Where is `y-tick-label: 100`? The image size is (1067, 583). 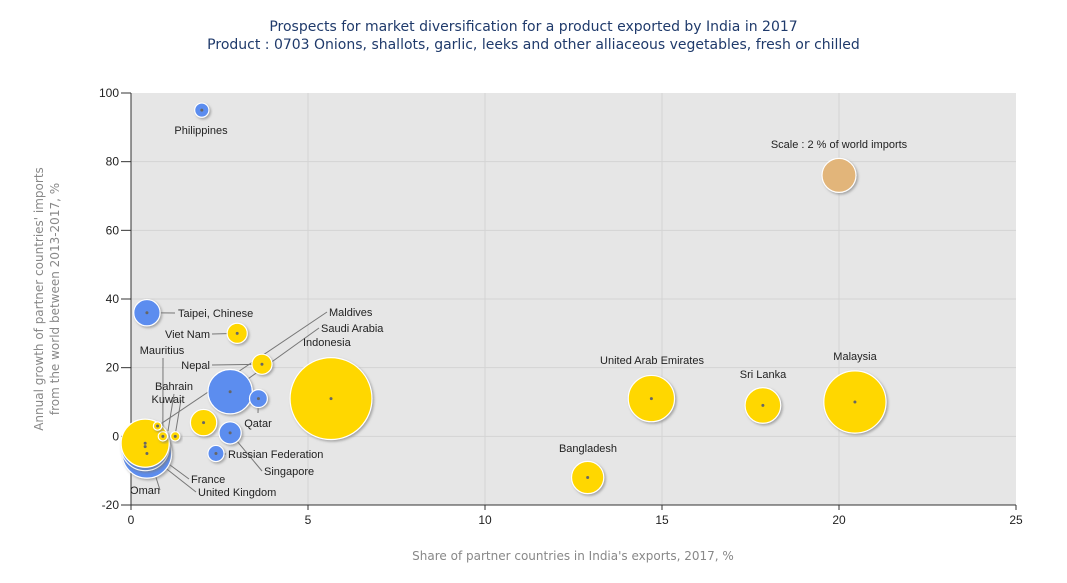 y-tick-label: 100 is located at coordinates (109, 93).